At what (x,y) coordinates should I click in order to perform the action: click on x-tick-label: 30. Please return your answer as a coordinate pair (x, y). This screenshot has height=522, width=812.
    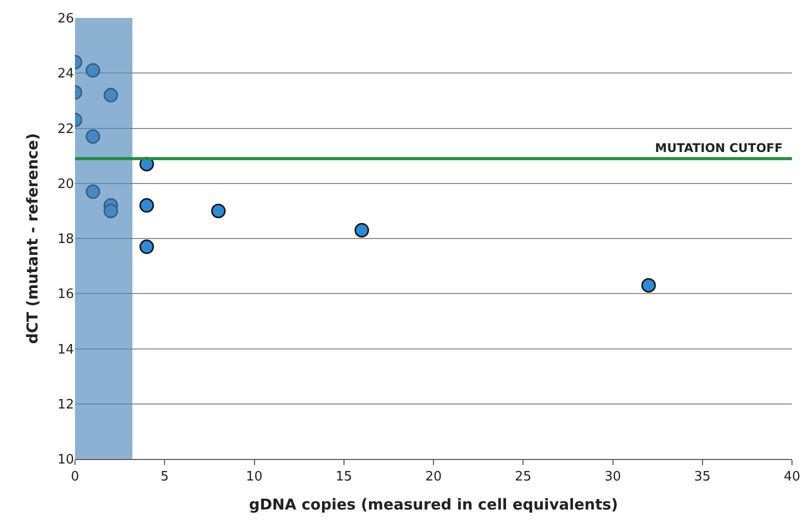
    Looking at the image, I should click on (613, 477).